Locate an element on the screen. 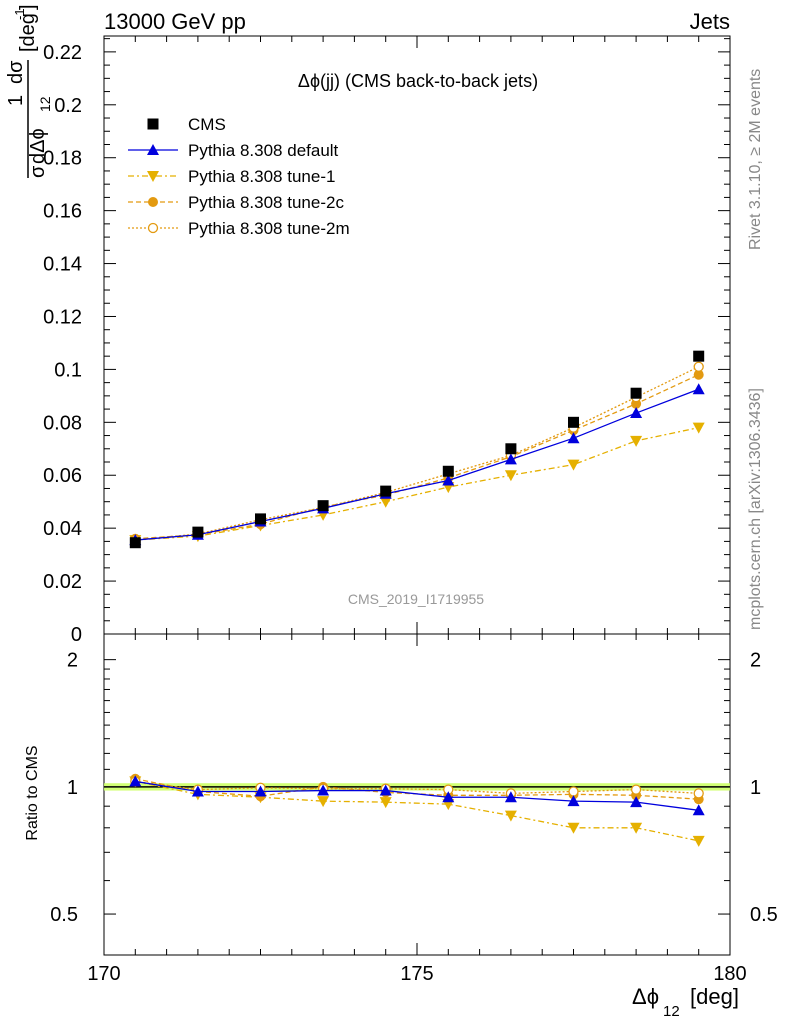 Image resolution: width=786 pixels, height=1024 pixels. y-tick-label: 0.02 is located at coordinates (62, 582).